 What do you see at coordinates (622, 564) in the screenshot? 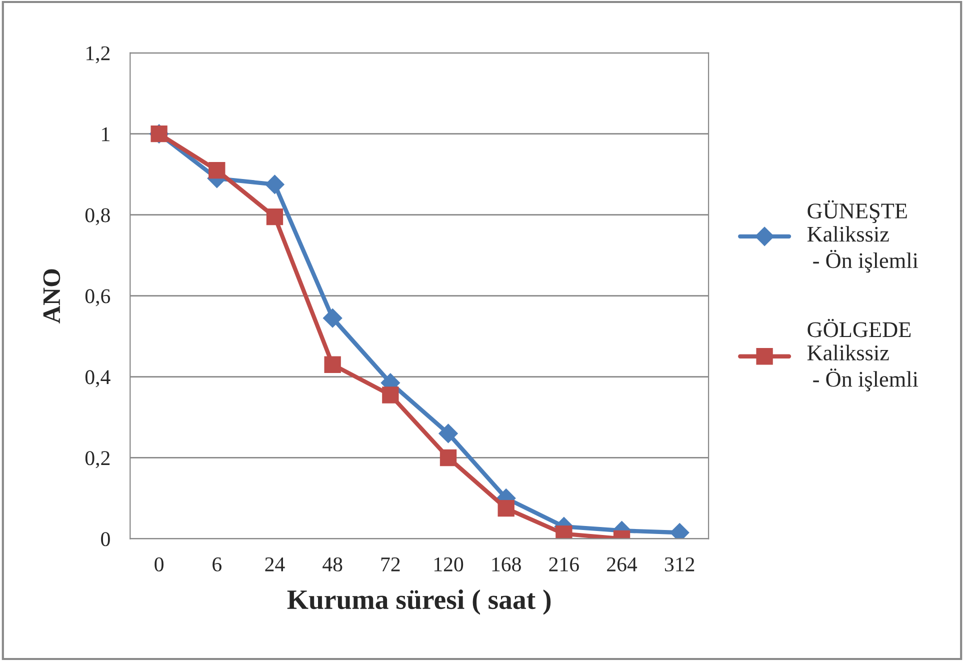
I see `x-tick-label: 264` at bounding box center [622, 564].